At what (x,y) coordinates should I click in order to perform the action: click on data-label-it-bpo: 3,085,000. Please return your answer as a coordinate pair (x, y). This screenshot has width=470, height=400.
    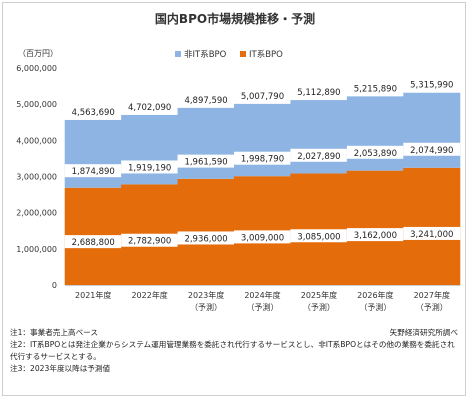
    Looking at the image, I should click on (318, 237).